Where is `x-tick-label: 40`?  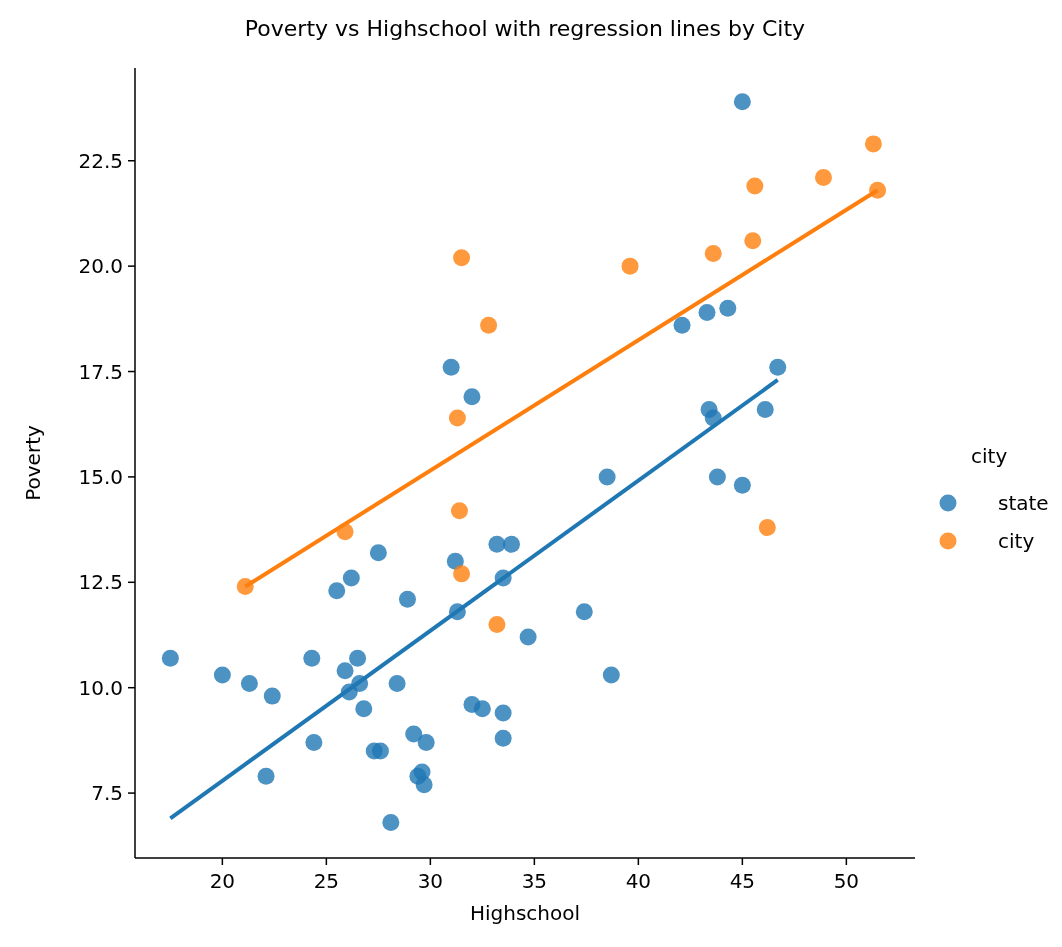
x-tick-label: 40 is located at coordinates (638, 881).